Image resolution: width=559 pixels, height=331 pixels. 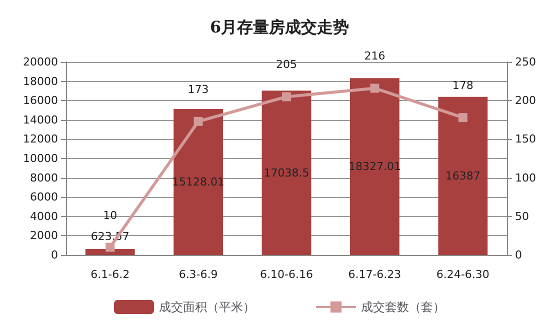 What do you see at coordinates (525, 177) in the screenshot?
I see `y2-tick-label: 100` at bounding box center [525, 177].